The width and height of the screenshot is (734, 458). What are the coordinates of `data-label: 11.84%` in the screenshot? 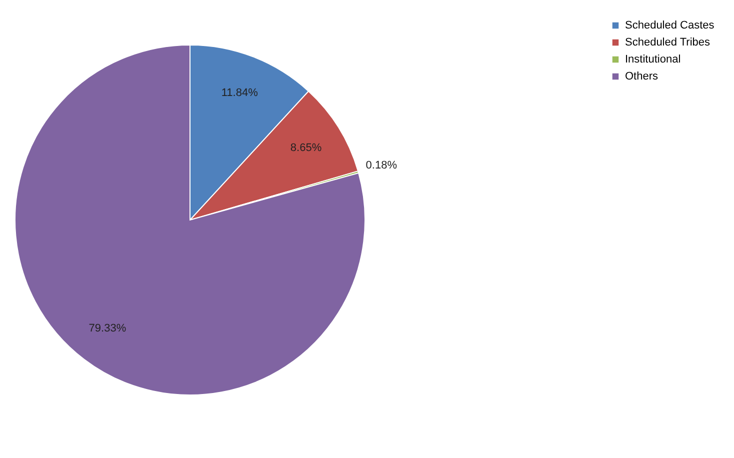 It's located at (239, 92).